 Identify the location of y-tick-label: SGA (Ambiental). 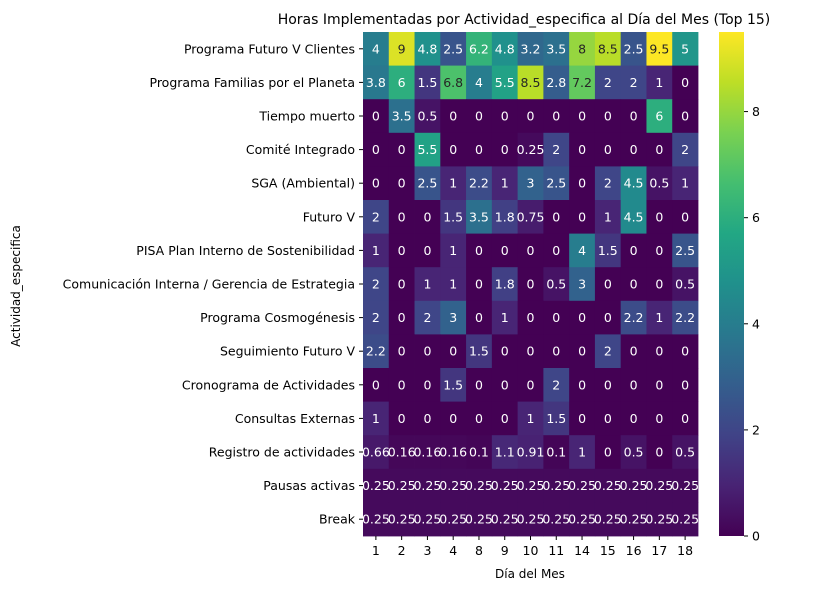
(303, 183).